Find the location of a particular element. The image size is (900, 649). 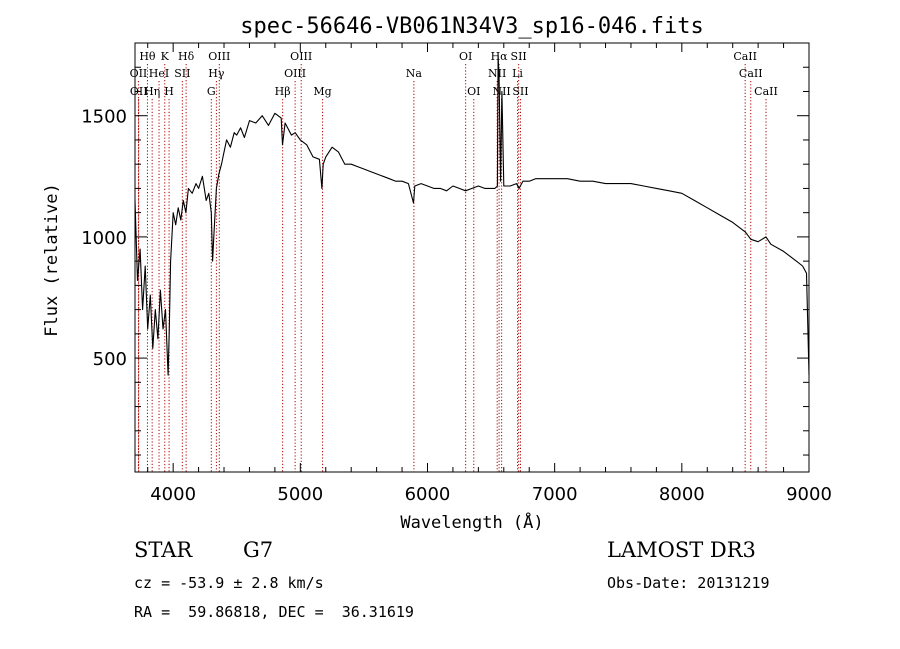

marker-label-row2-5: Na is located at coordinates (414, 73).